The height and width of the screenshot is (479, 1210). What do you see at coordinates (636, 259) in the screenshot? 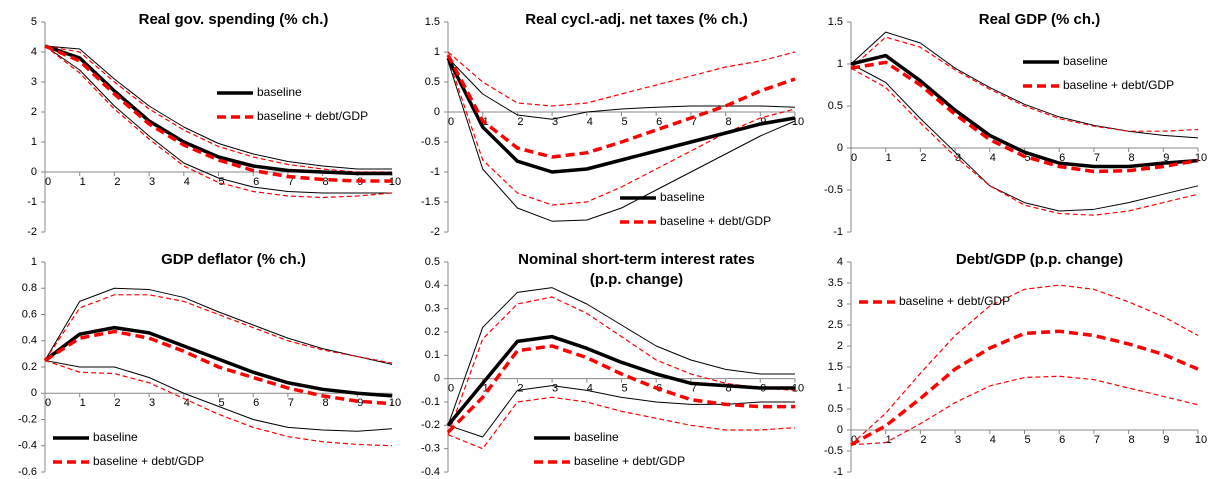
I see `chart-title: Nominal short-term interest rates` at bounding box center [636, 259].